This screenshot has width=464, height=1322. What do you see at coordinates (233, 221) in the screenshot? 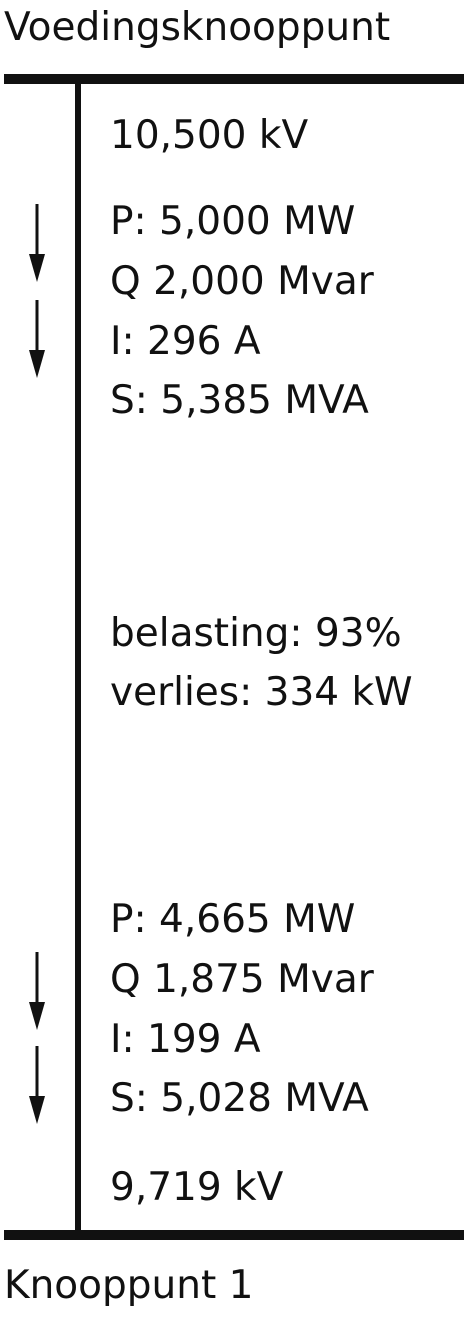
I see `start-active-power: P: 5,000 MW` at bounding box center [233, 221].